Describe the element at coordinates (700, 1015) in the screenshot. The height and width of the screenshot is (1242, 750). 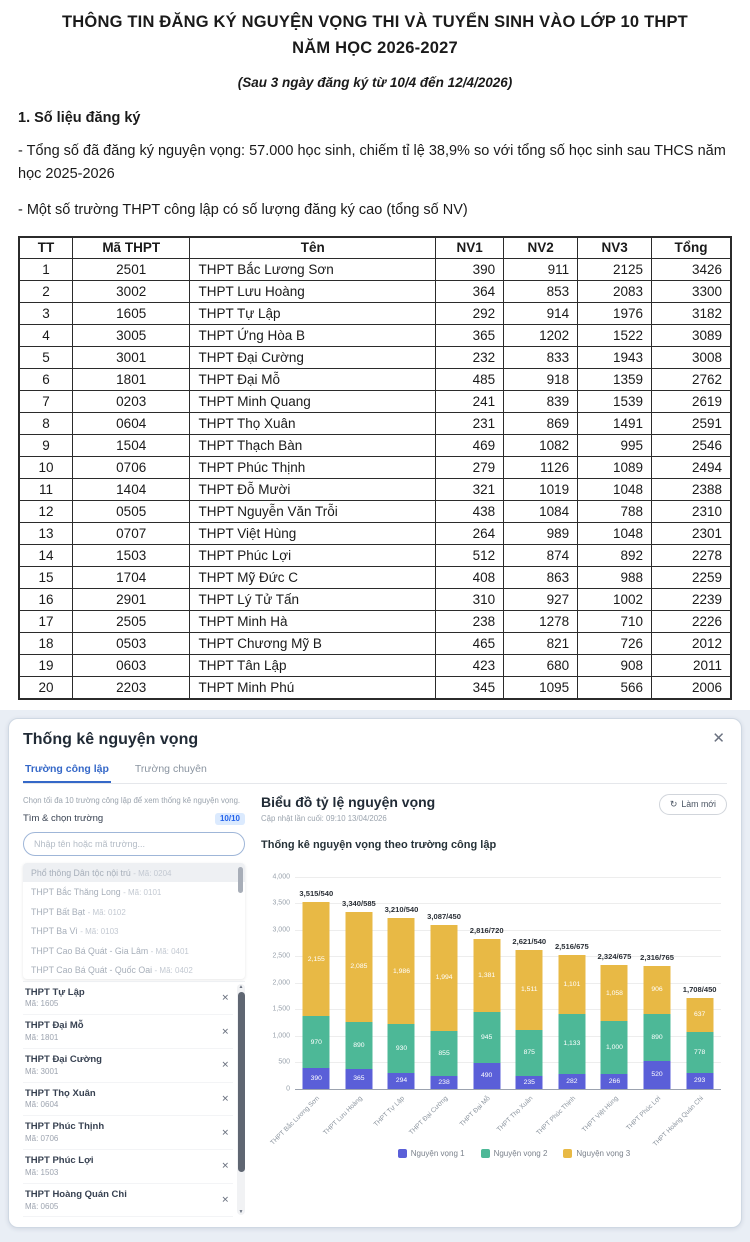
I see `bar-segment-nv3: 637` at that location.